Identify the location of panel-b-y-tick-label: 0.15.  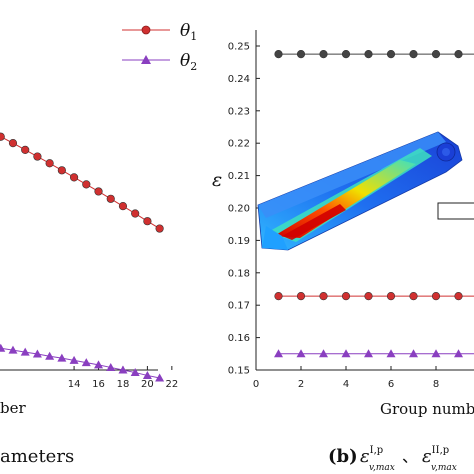
(239, 371).